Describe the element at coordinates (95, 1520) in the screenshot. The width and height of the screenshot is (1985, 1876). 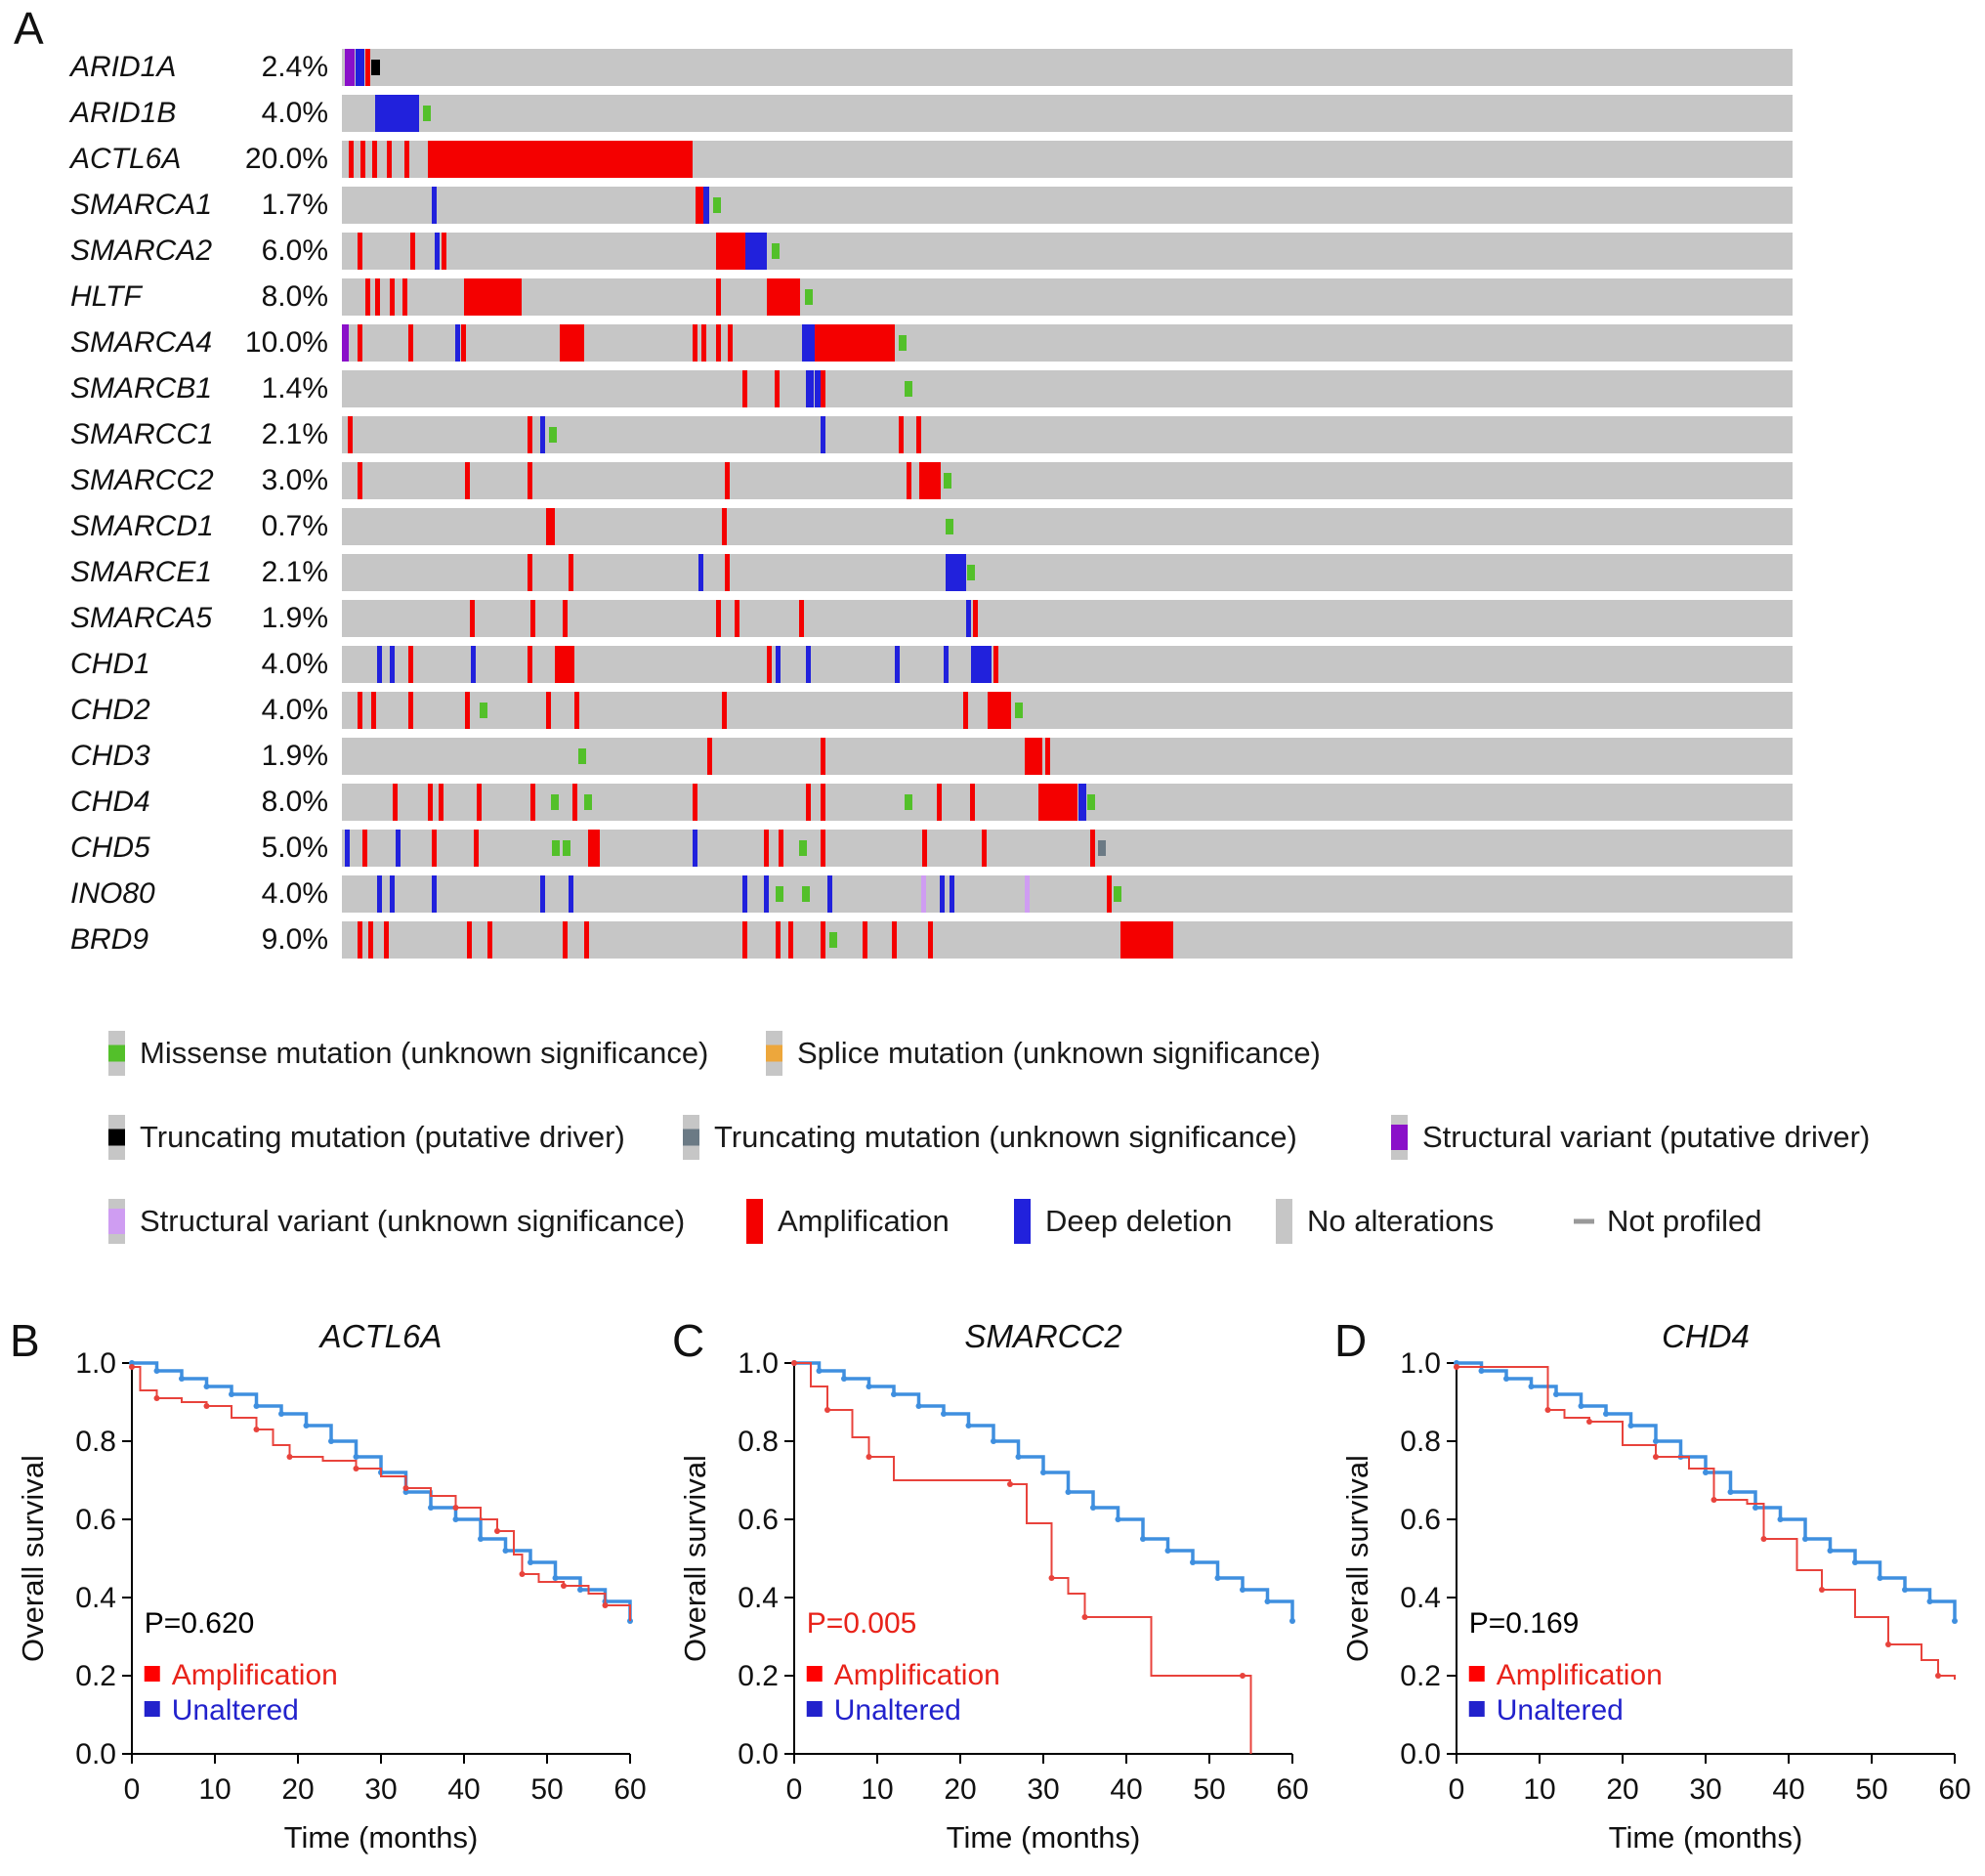
I see `y-tick-label: 0.6` at that location.